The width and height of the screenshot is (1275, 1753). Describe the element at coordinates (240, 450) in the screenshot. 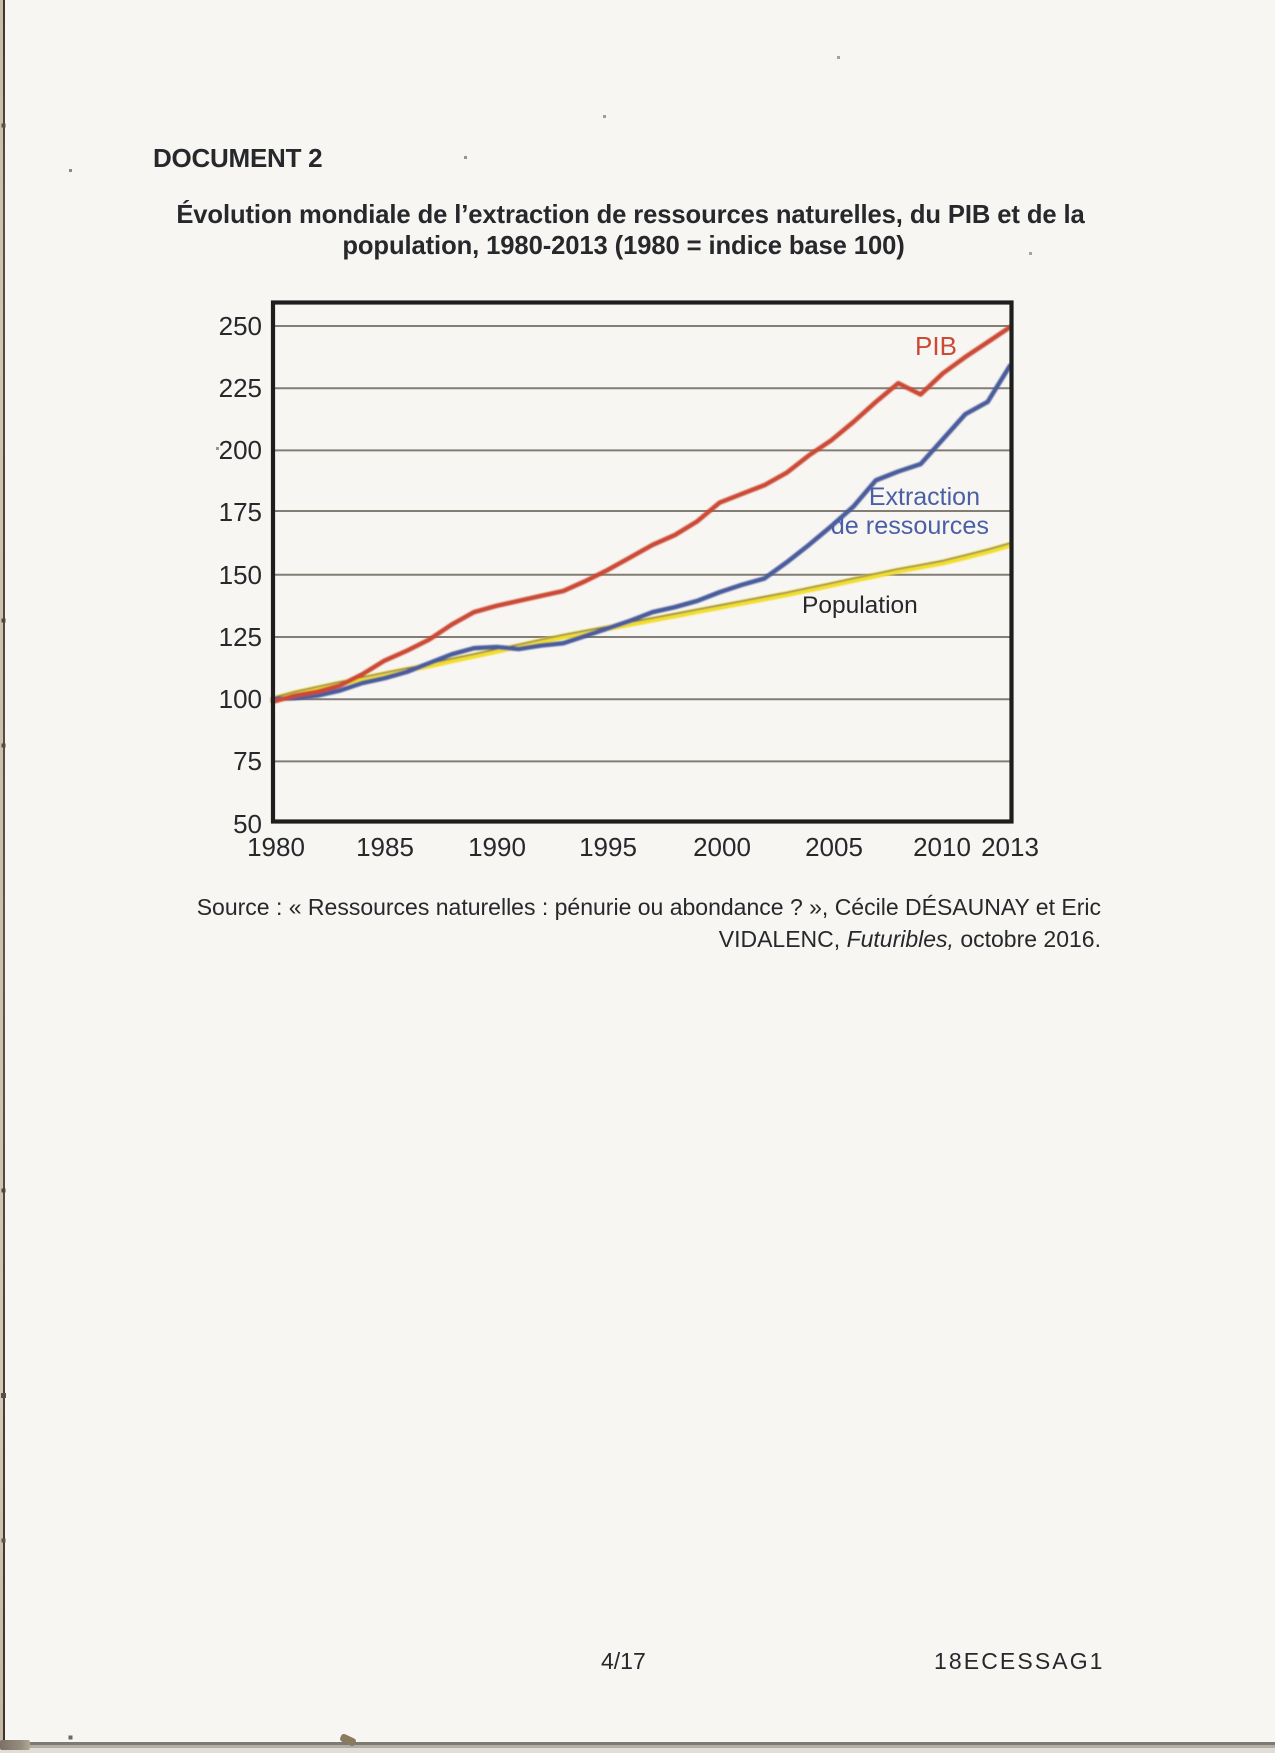

I see `svg-text: 200` at that location.